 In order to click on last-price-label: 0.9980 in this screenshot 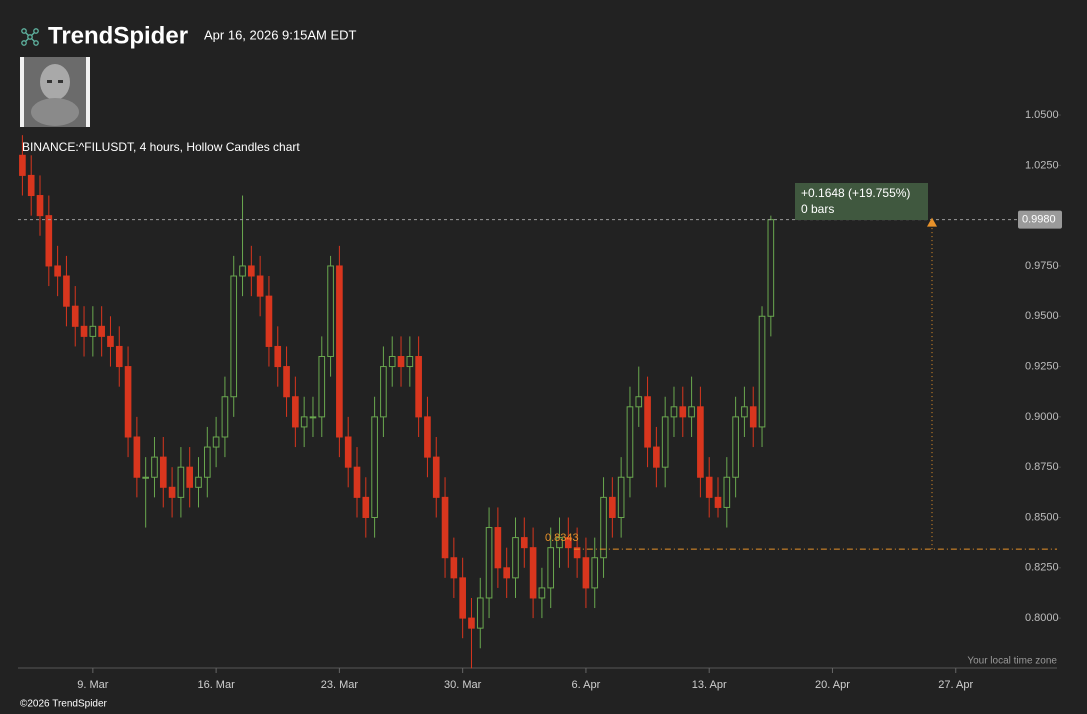, I will do `click(1039, 220)`.